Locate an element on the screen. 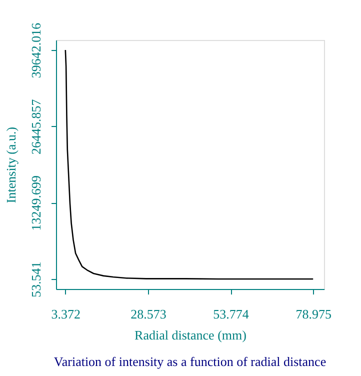 The width and height of the screenshot is (361, 376). y-tick-label: 39642.016 is located at coordinates (36, 50).